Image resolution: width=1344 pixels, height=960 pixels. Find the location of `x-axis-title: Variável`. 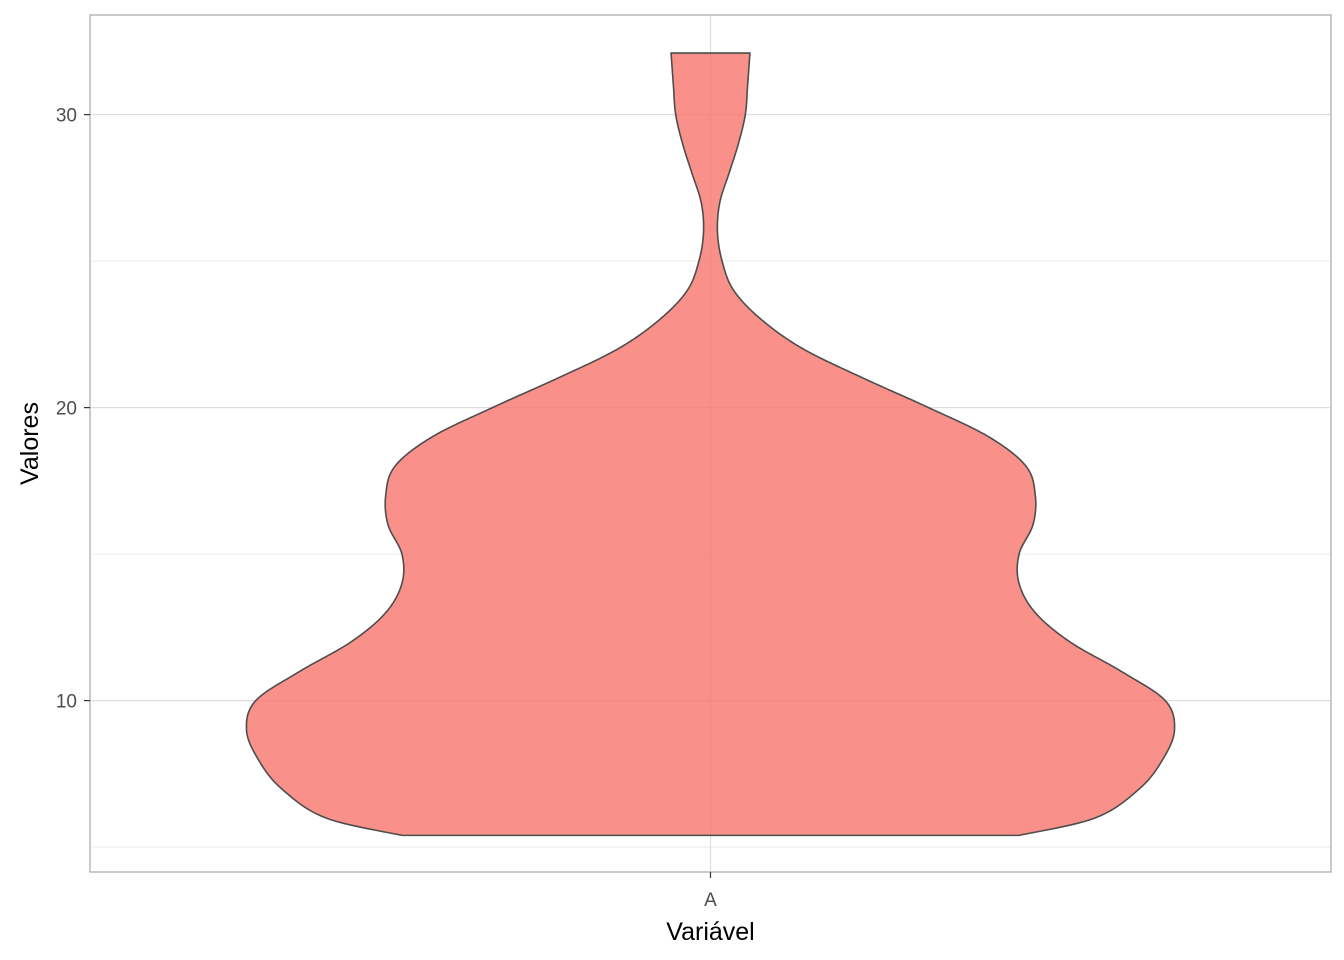

x-axis-title: Variável is located at coordinates (710, 932).